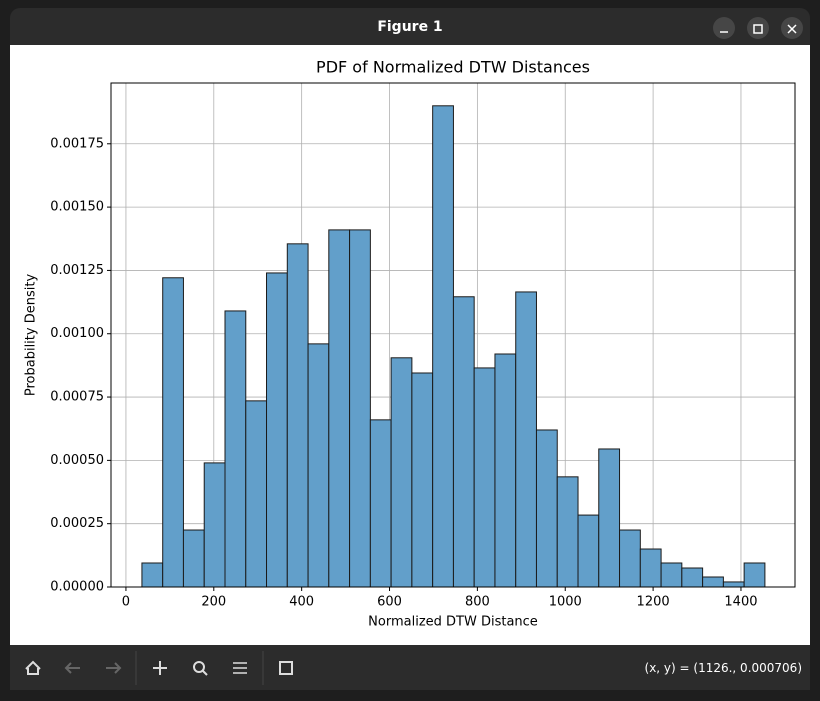 The width and height of the screenshot is (820, 701). What do you see at coordinates (213, 602) in the screenshot?
I see `x-tick-label: 200` at bounding box center [213, 602].